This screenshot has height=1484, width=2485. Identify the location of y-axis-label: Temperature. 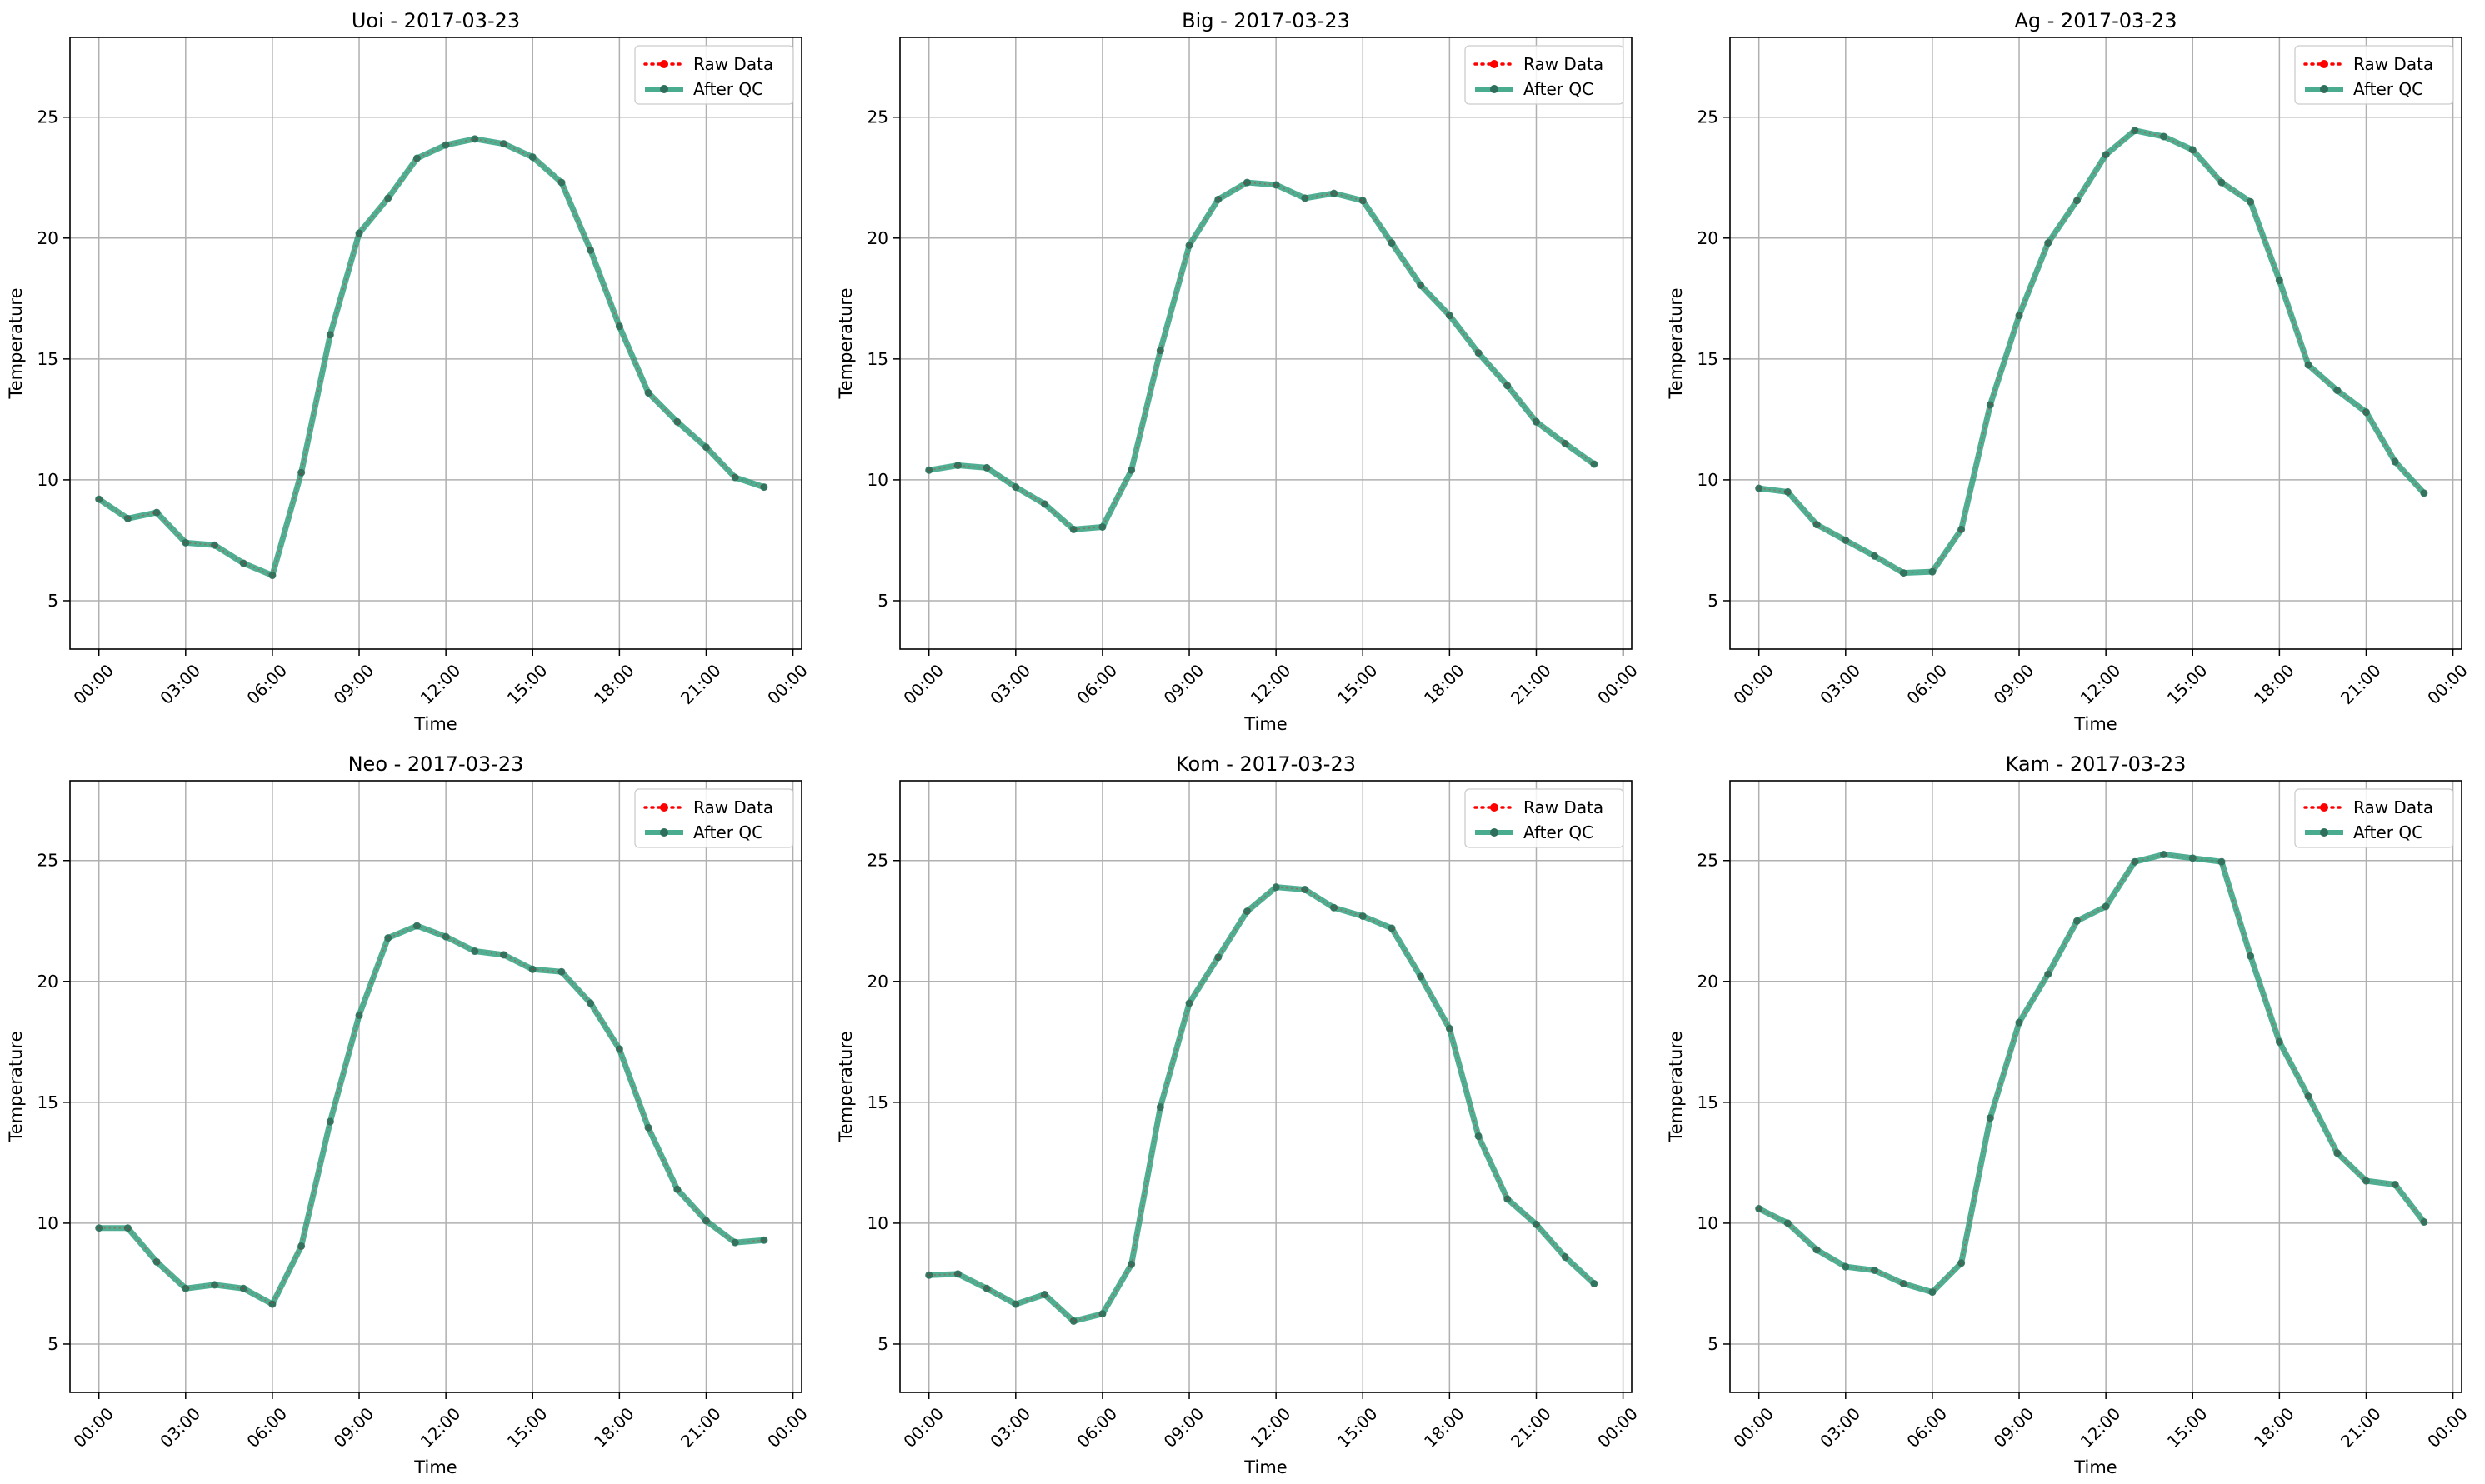
(1676, 1086).